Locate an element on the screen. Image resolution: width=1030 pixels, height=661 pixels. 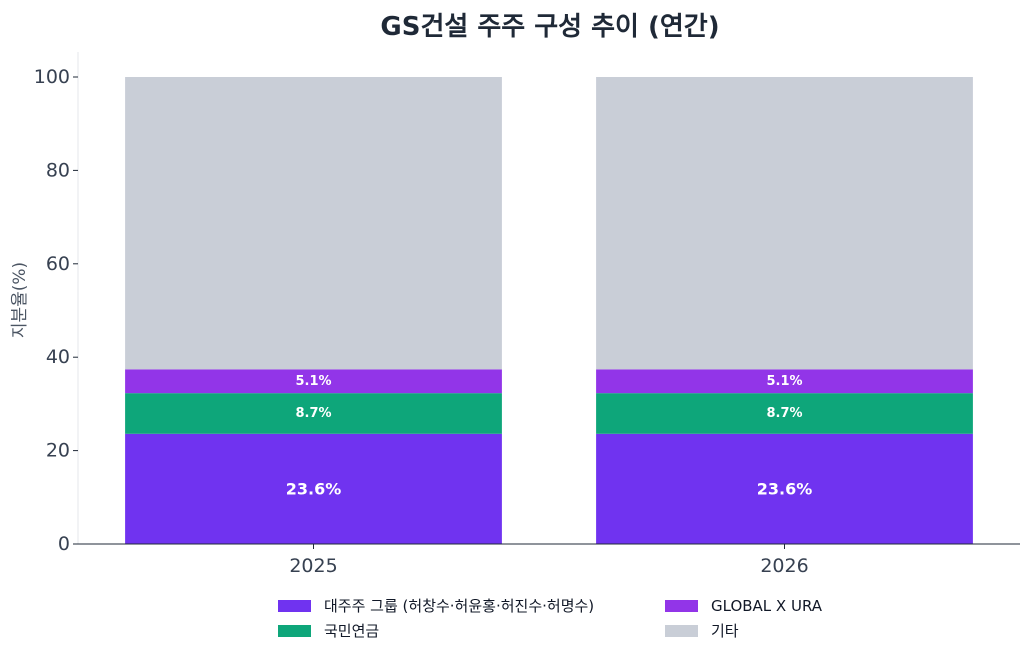
data-label-2-0: 5.1% is located at coordinates (313, 381).